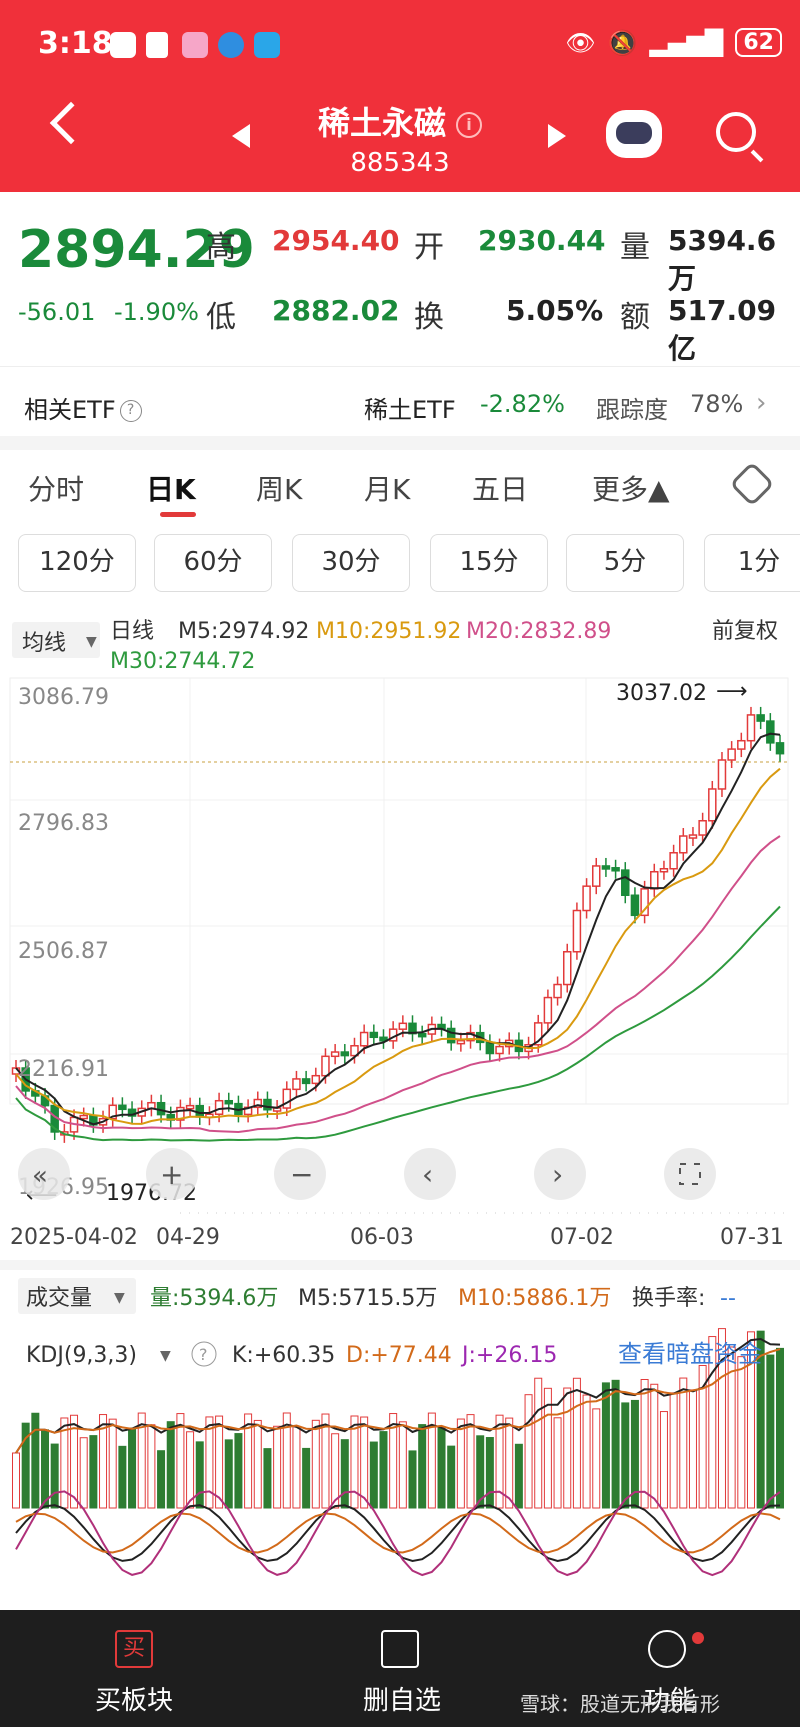 This screenshot has height=1727, width=800. What do you see at coordinates (469, 125) in the screenshot?
I see `info-icon: i` at bounding box center [469, 125].